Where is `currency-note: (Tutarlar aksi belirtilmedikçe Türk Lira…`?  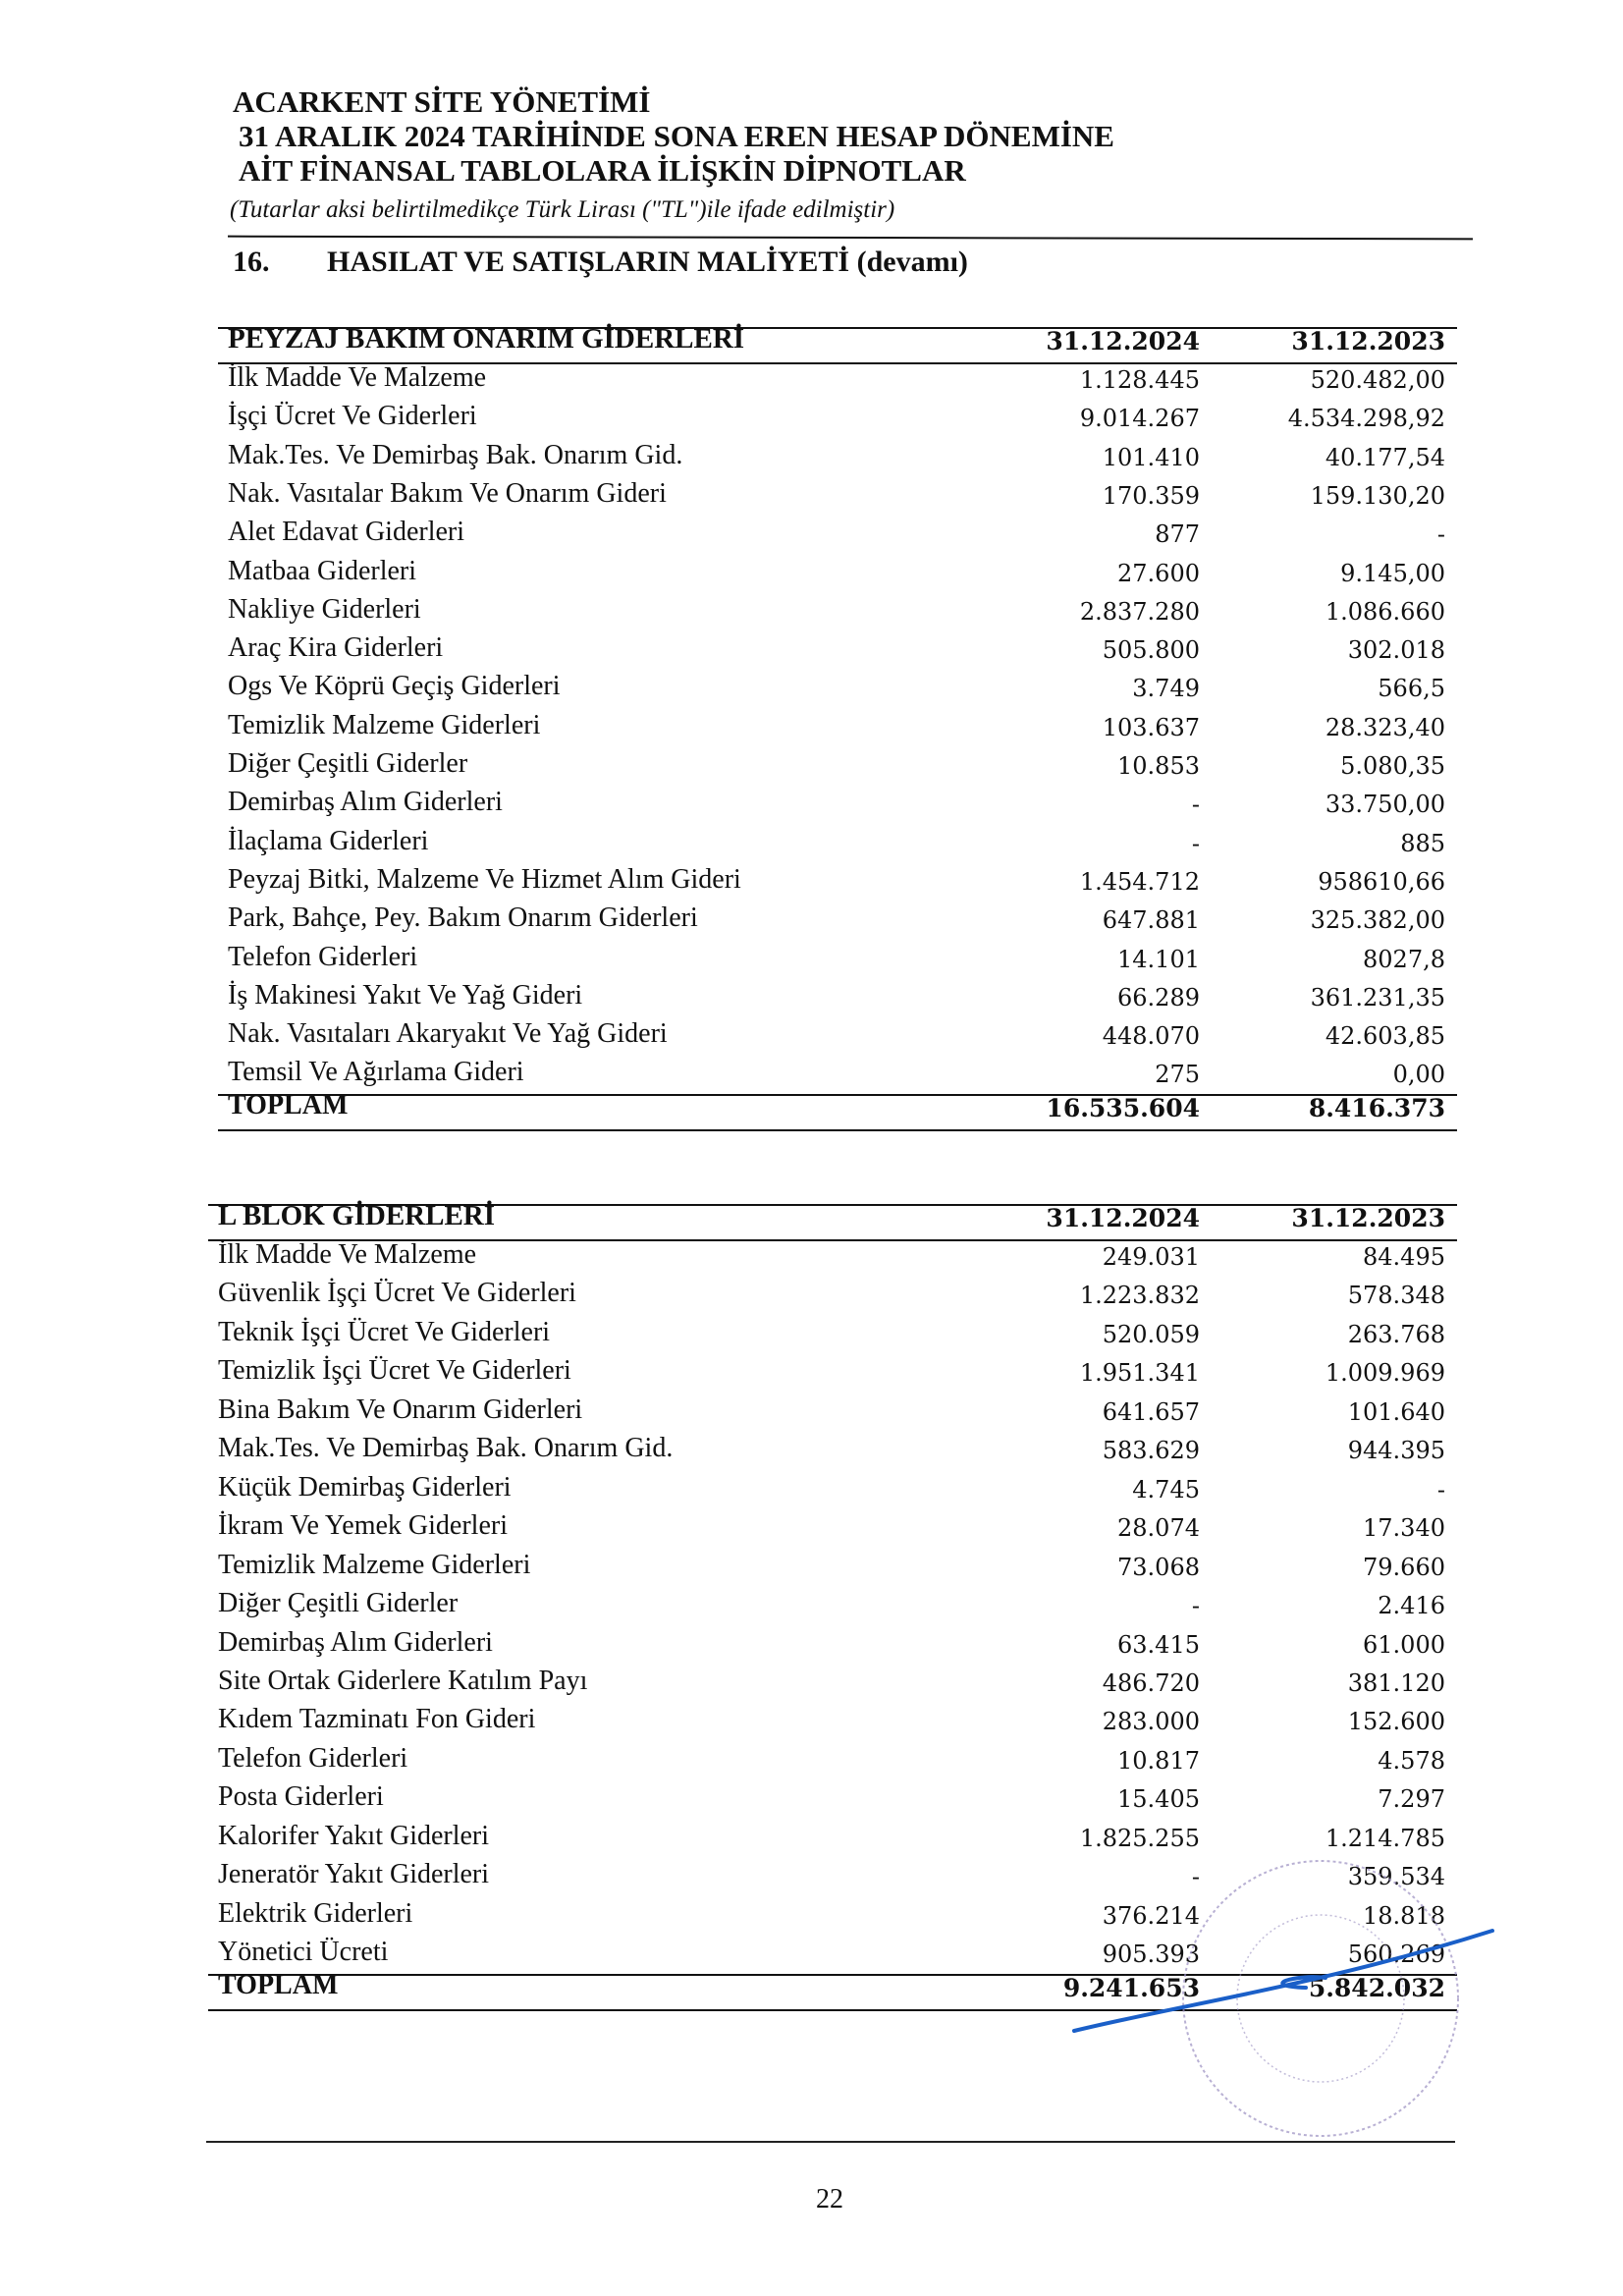
currency-note: (Tutarlar aksi belirtilmedikçe Türk Lira… is located at coordinates (563, 209).